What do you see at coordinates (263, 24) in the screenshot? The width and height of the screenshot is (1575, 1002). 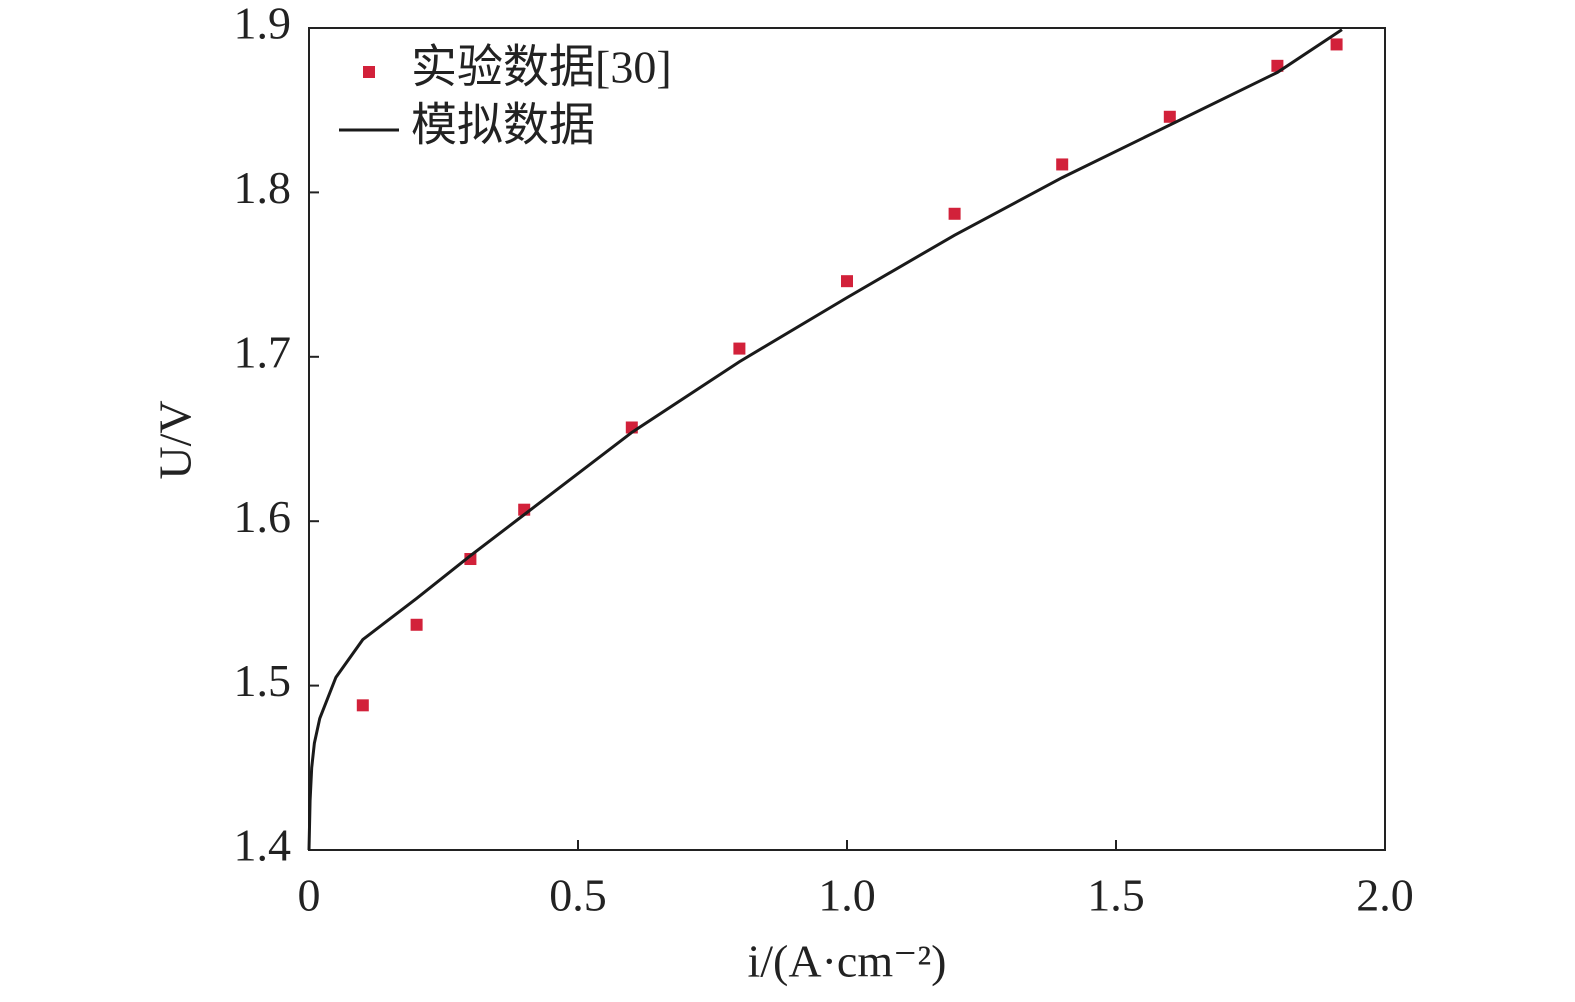 I see `y-tick-label: 1.9` at bounding box center [263, 24].